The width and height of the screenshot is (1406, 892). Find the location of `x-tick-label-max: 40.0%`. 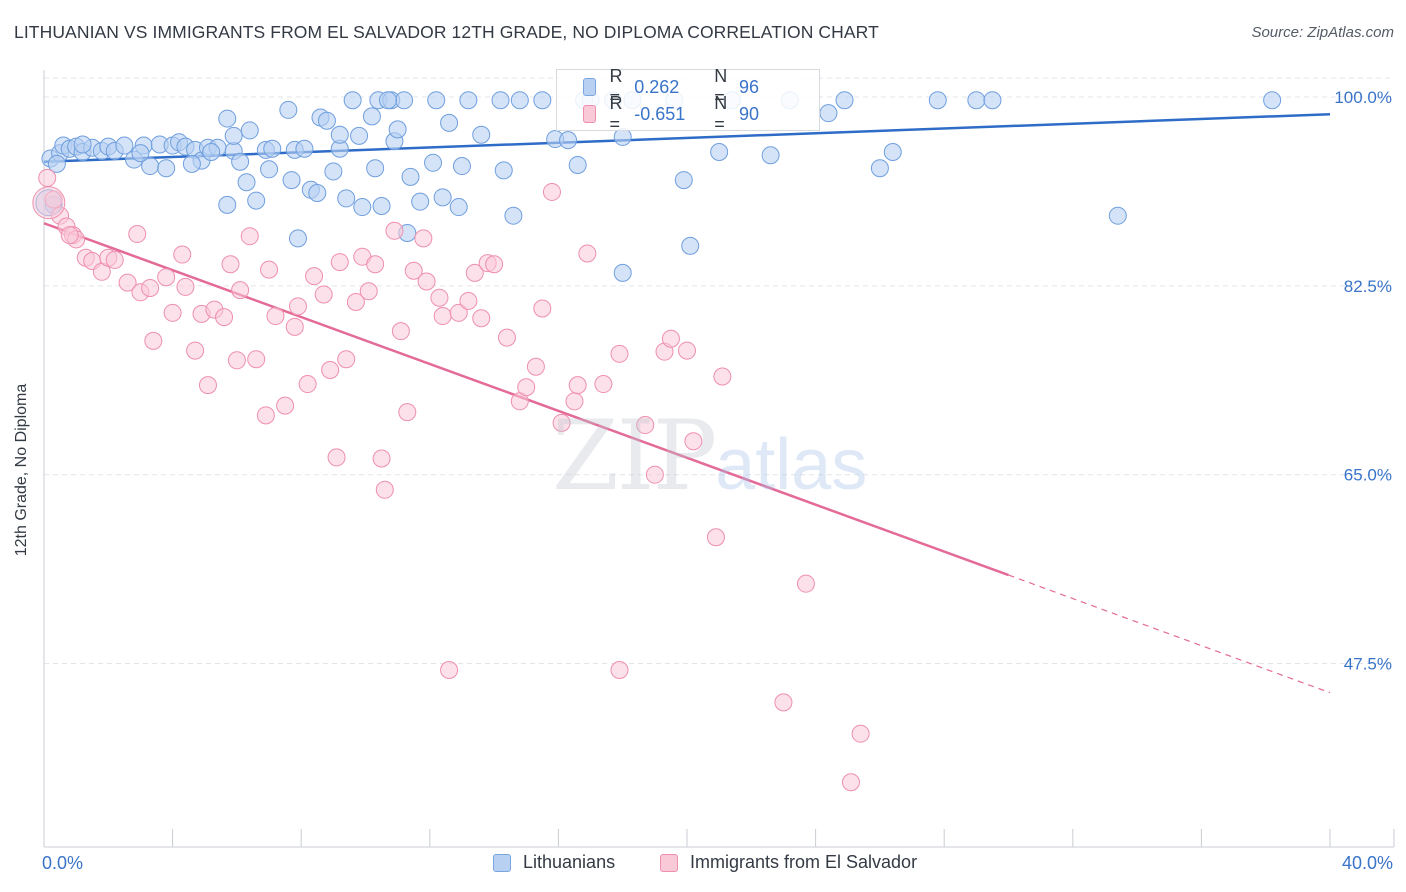

x-tick-label-max: 40.0% is located at coordinates (1367, 863).